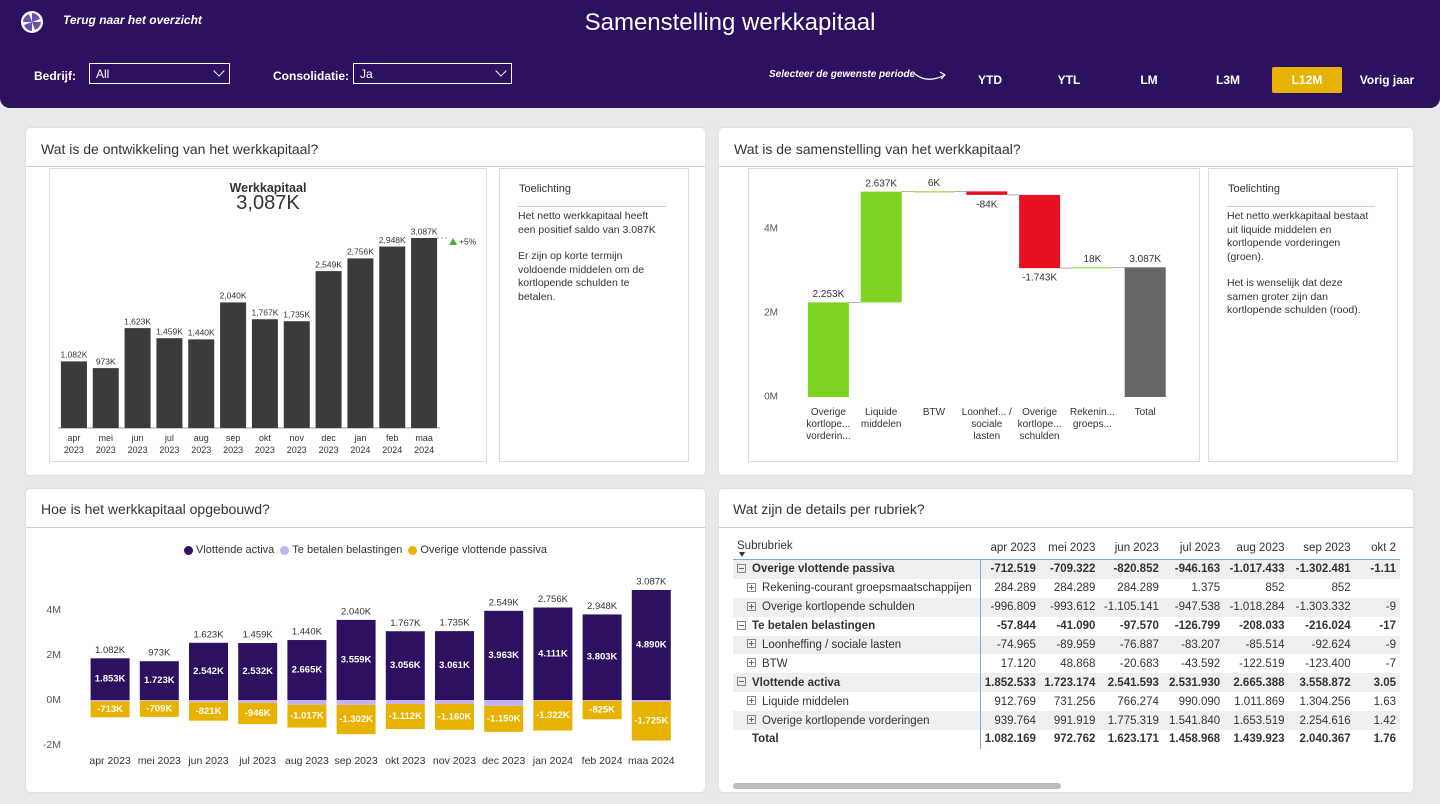  I want to click on row-label: Vlottende activa, so click(796, 682).